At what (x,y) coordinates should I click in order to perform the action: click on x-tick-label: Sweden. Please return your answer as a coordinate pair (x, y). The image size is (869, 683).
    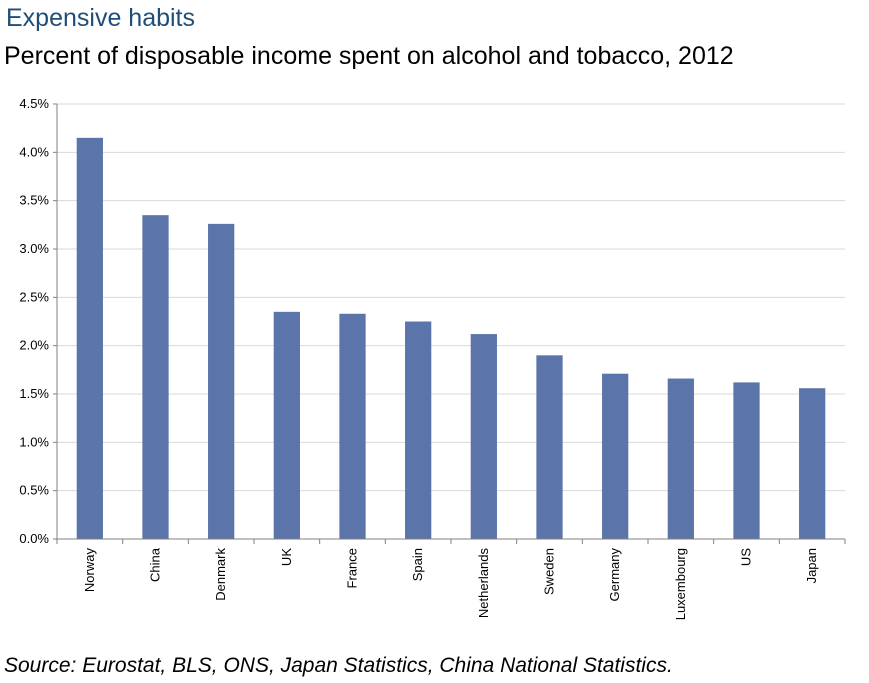
    Looking at the image, I should click on (549, 571).